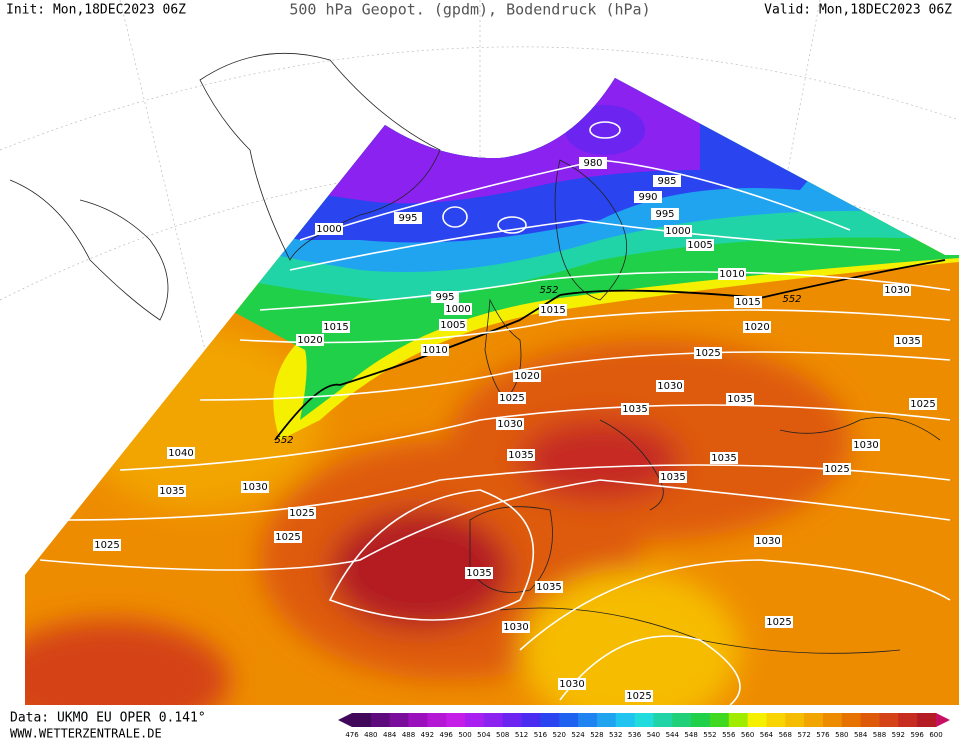 This screenshot has height=741, width=959. Describe the element at coordinates (861, 735) in the screenshot. I see `colorbar-label: 584` at that location.